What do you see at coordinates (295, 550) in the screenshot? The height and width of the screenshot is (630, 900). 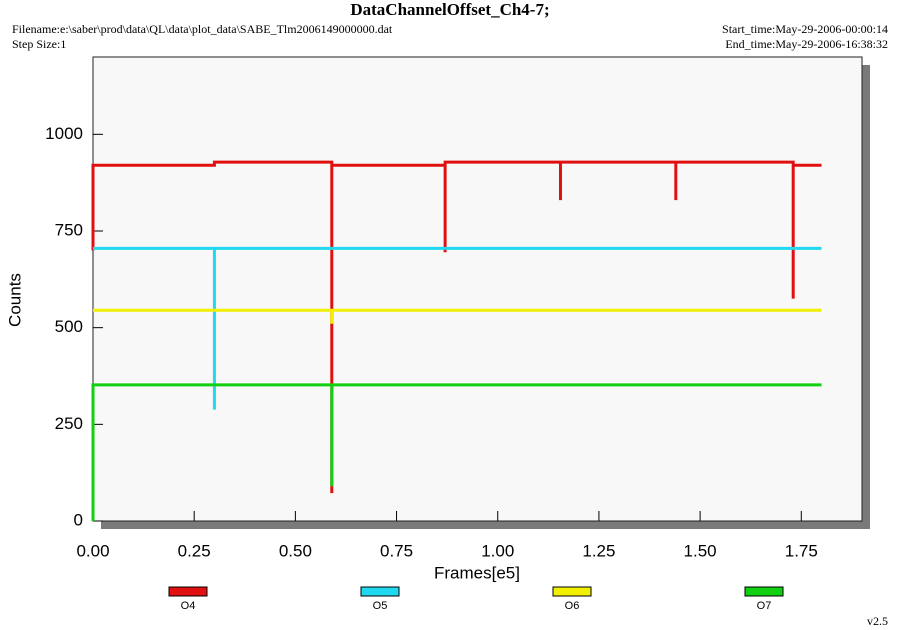 I see `x-tick-label: 0.50` at bounding box center [295, 550].